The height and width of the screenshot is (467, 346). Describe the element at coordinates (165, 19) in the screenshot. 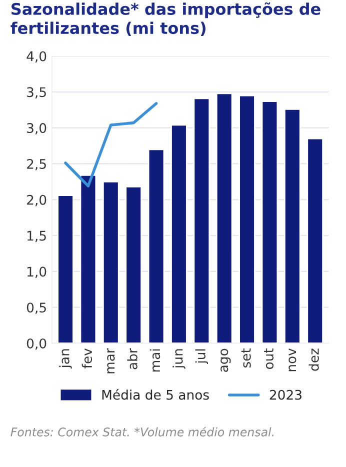

I see `chart-title: Sazonalidade* das importações de fertilizantes (mi tons)` at that location.